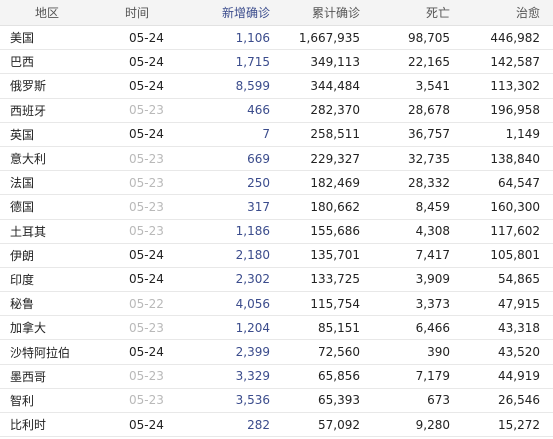 The height and width of the screenshot is (439, 553). What do you see at coordinates (252, 37) in the screenshot?
I see `new-confirmed-cell: 1,106` at bounding box center [252, 37].